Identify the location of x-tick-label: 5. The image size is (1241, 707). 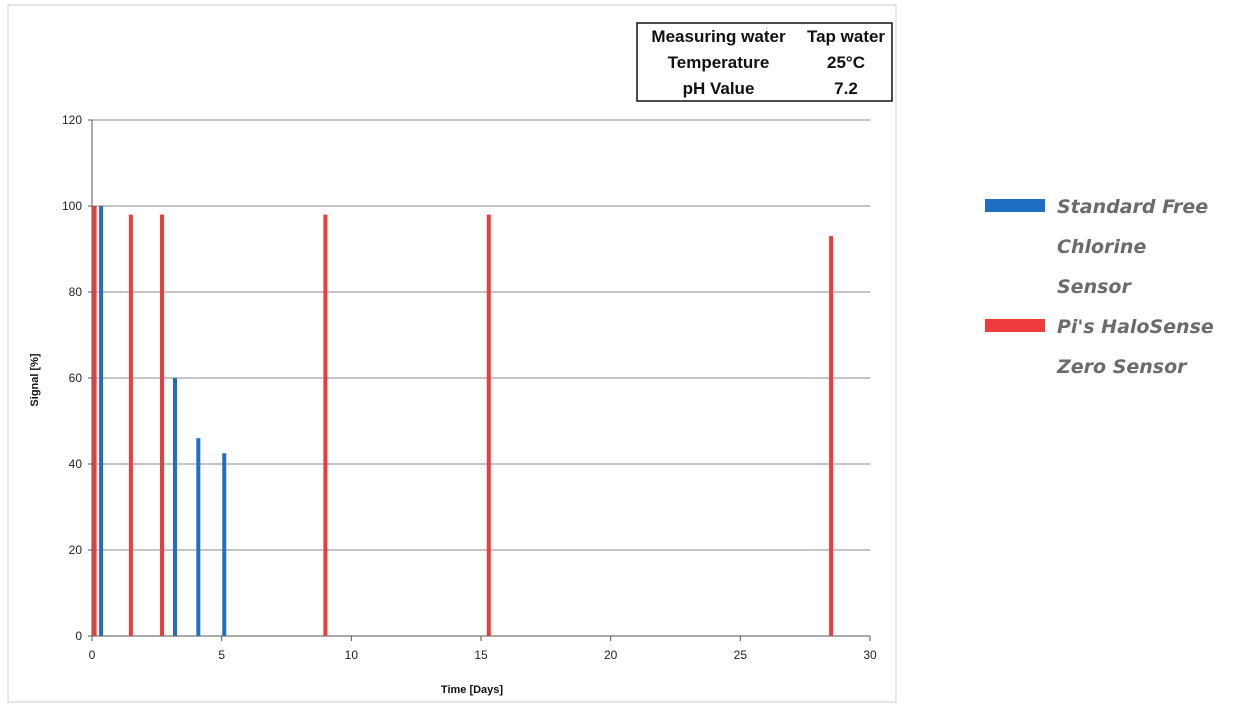
(221, 655).